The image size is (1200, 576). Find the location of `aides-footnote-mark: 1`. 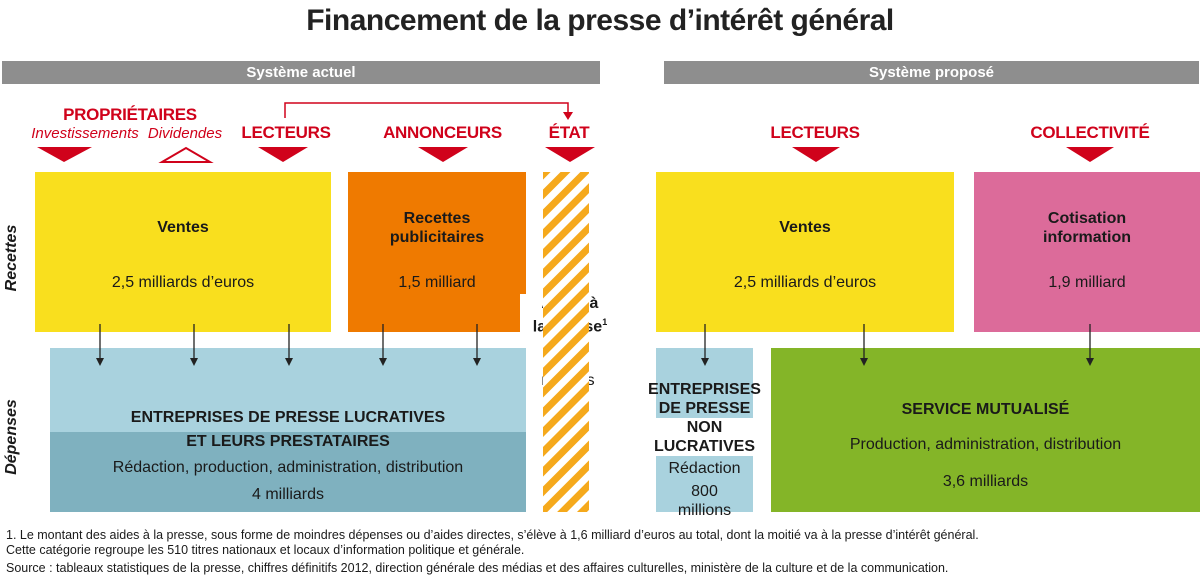

aides-footnote-mark: 1 is located at coordinates (605, 322).